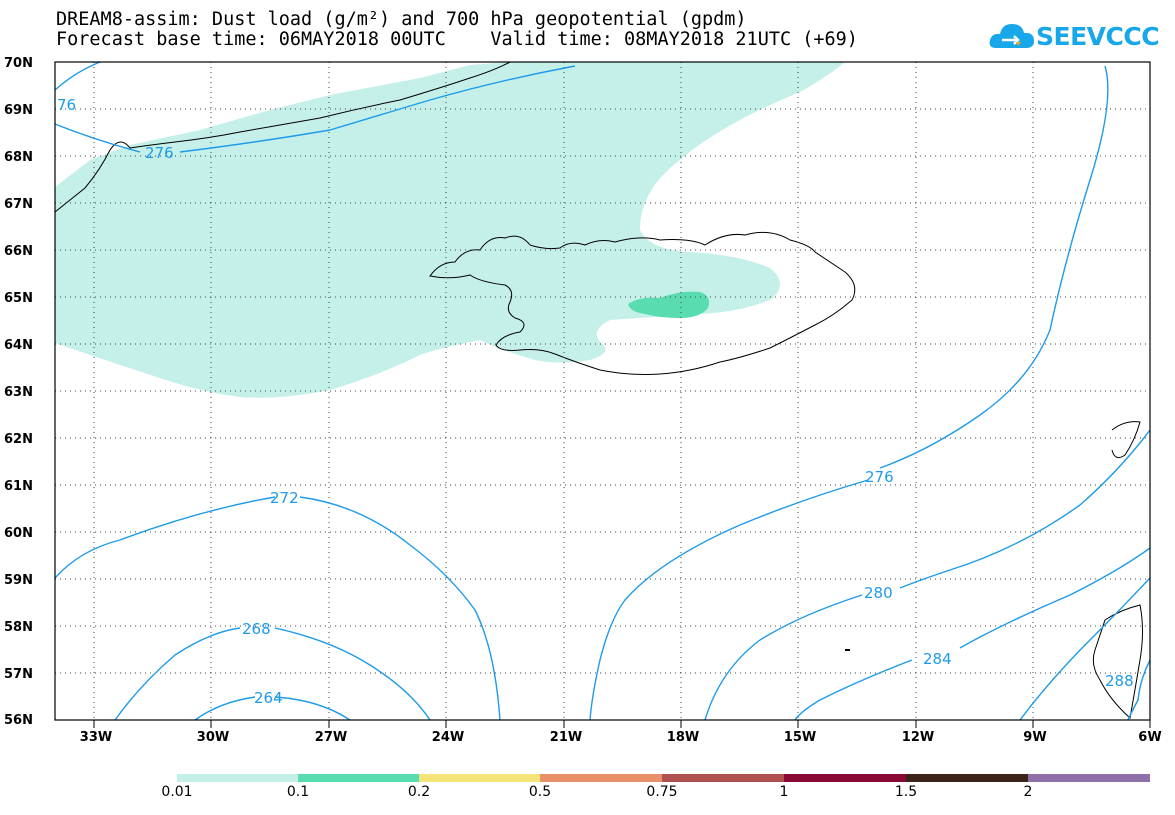 The width and height of the screenshot is (1175, 815). Describe the element at coordinates (18, 720) in the screenshot. I see `lat-label: 56N` at that location.